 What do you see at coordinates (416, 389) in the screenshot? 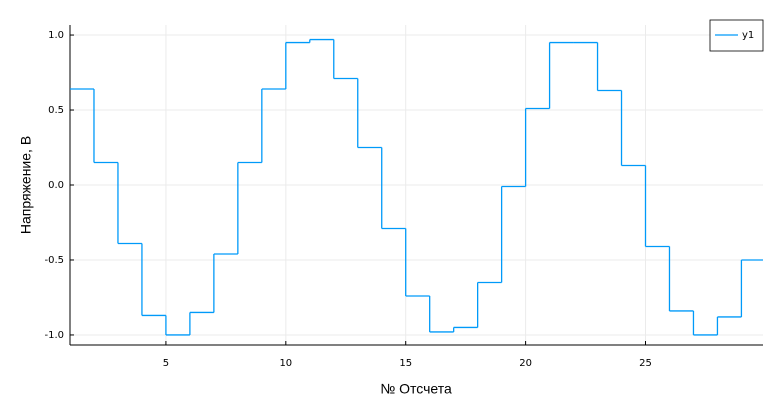
I see `x-axis-title: № Отсчета` at bounding box center [416, 389].